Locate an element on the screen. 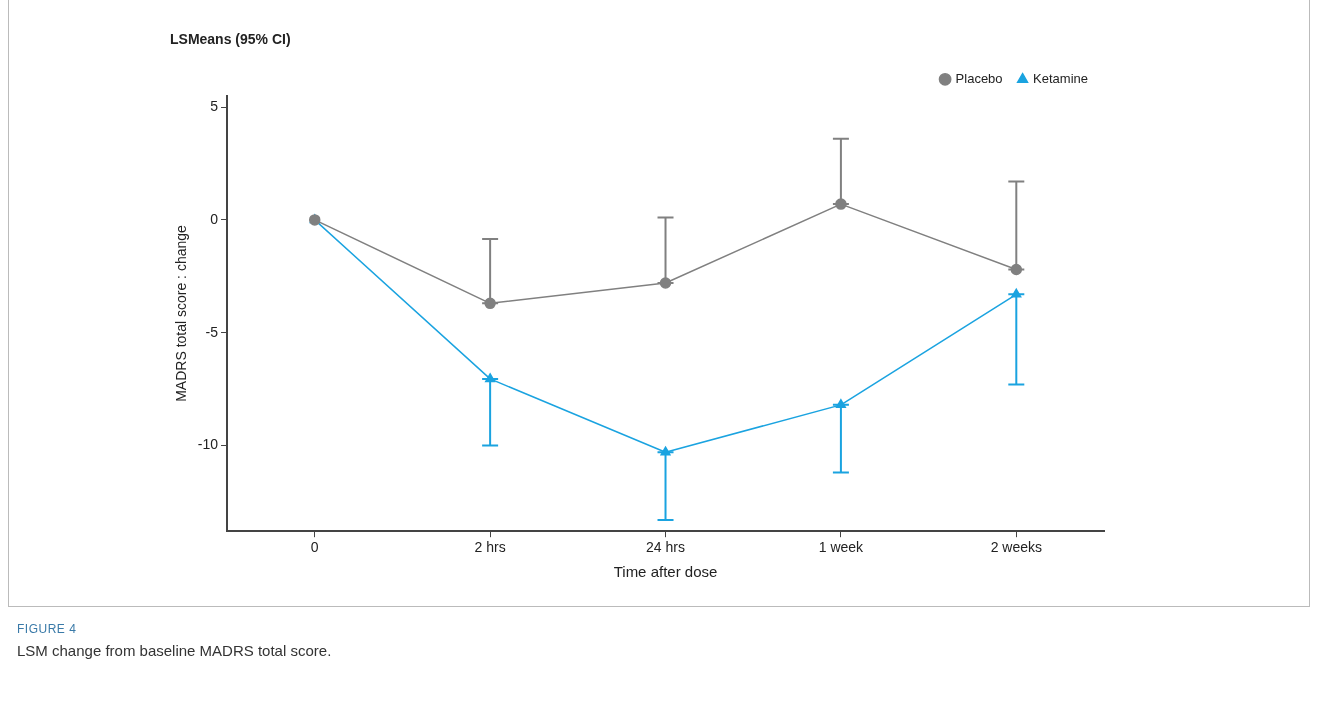  x-tick-label: 1 week is located at coordinates (841, 547).